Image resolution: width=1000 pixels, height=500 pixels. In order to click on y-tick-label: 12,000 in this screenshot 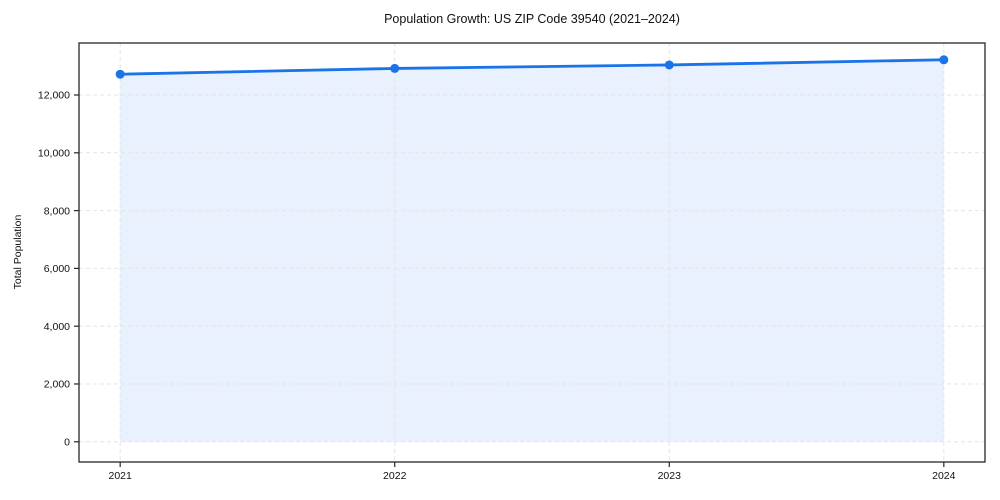, I will do `click(54, 96)`.